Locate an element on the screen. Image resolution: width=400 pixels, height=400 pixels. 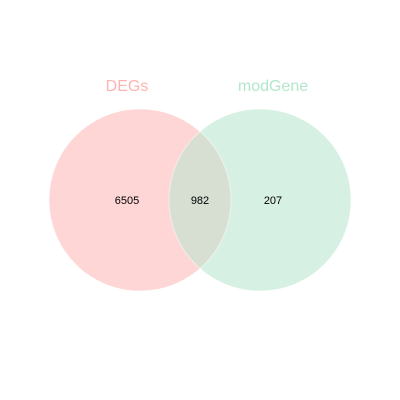
region-count-modgene-only: 207 is located at coordinates (273, 201).